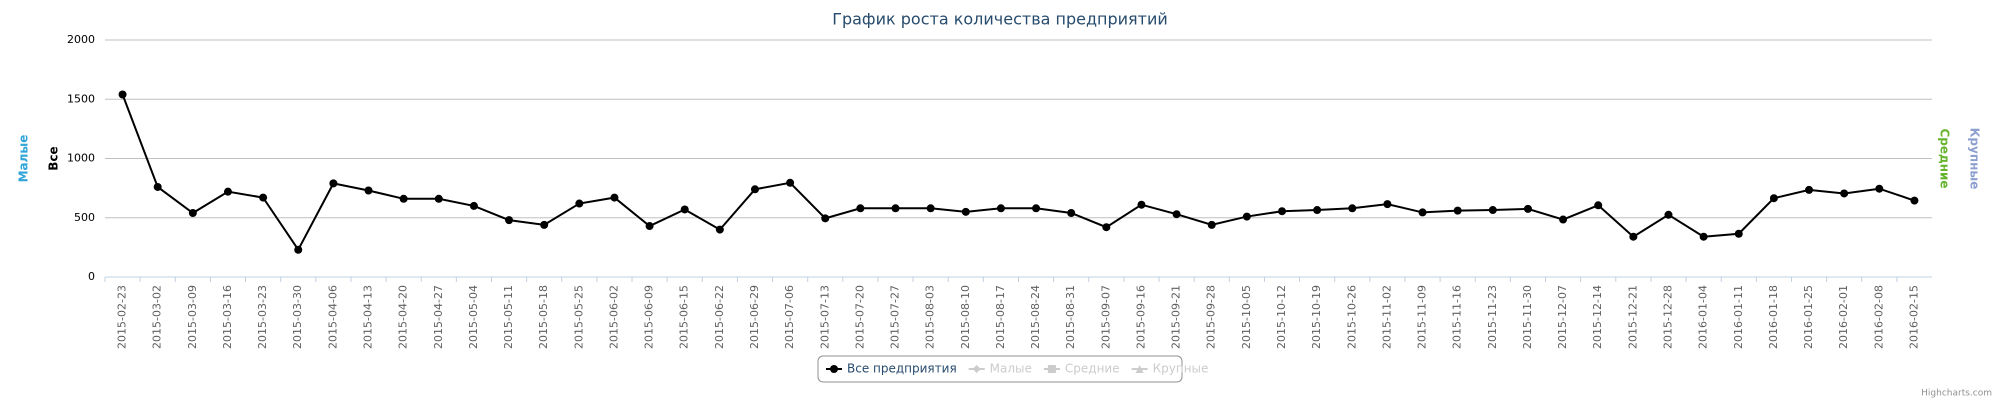 This screenshot has width=2000, height=400. What do you see at coordinates (684, 317) in the screenshot?
I see `x-tick-label: 2015-06-15` at bounding box center [684, 317].